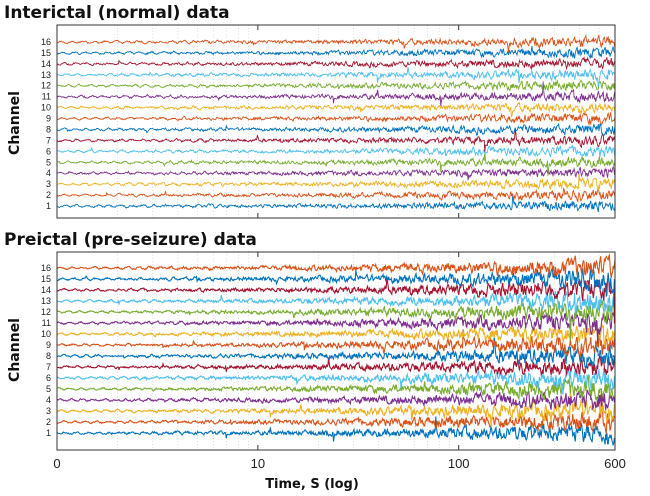 The image size is (650, 496). Describe the element at coordinates (312, 484) in the screenshot. I see `x-axis-label: Time, S (log)` at that location.